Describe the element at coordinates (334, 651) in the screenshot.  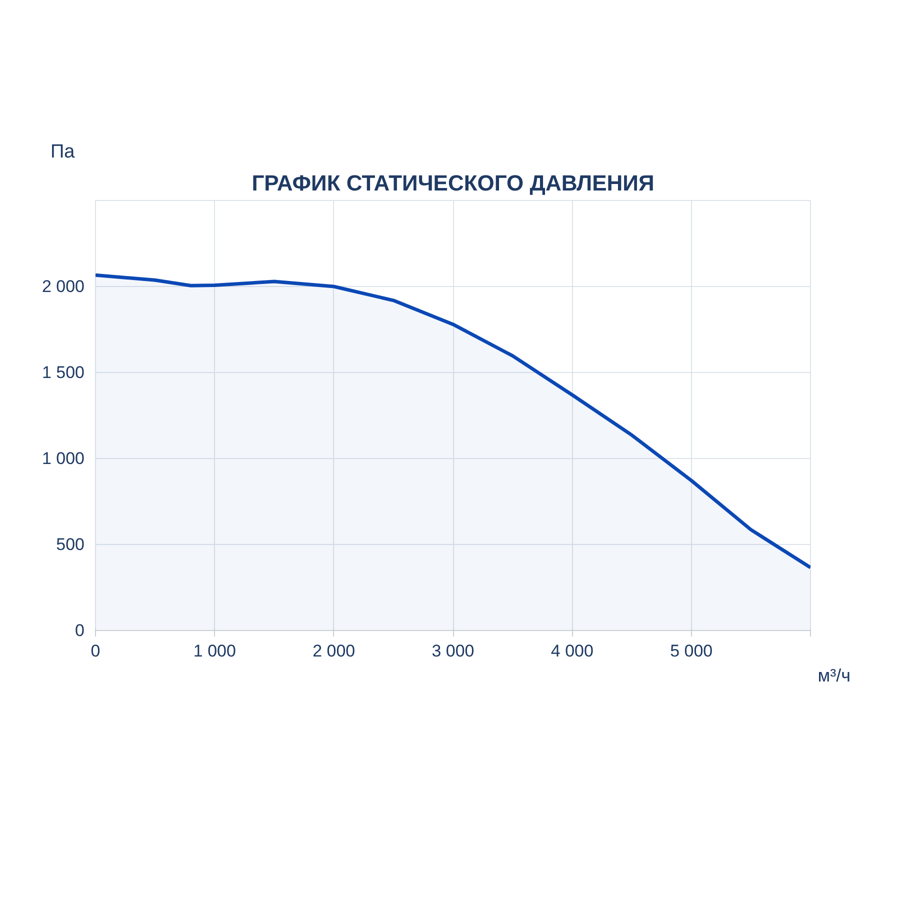
I see `x-tick-label: 2 000` at that location.